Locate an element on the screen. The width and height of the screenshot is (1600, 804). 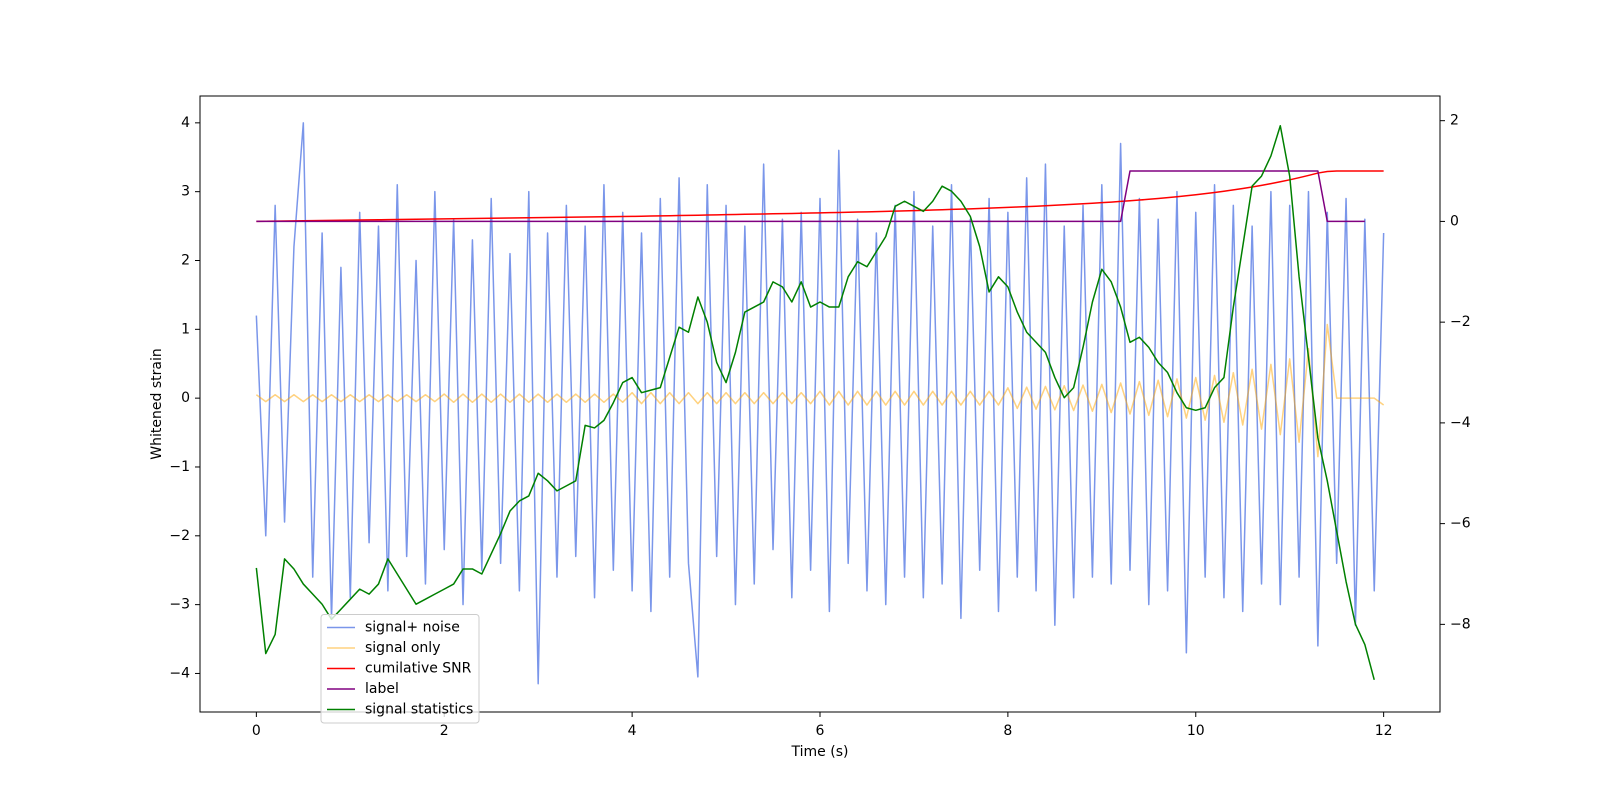
x-tick-label: 2 is located at coordinates (444, 731).